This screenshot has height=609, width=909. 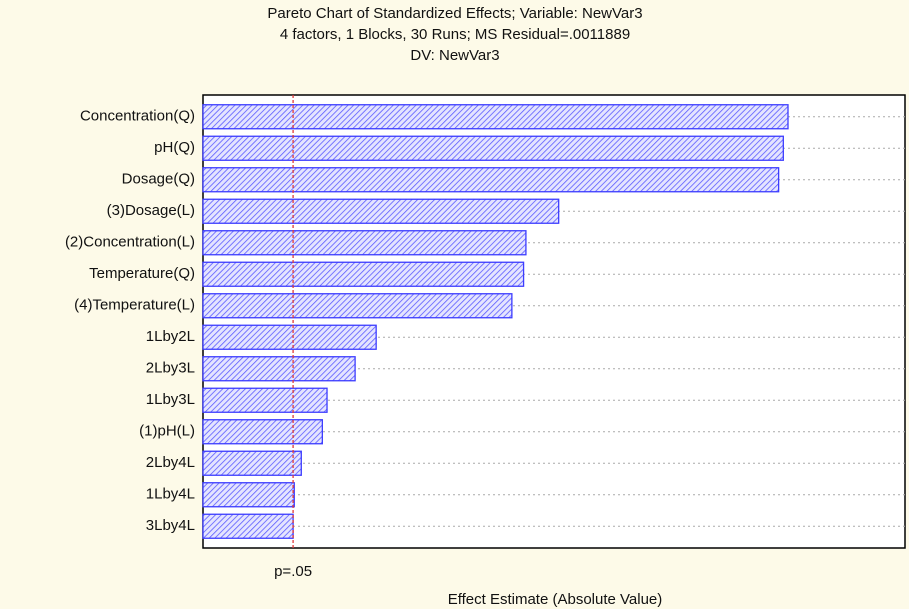 What do you see at coordinates (555, 599) in the screenshot?
I see `x-axis-title: Effect Estimate (Absolute Value)` at bounding box center [555, 599].